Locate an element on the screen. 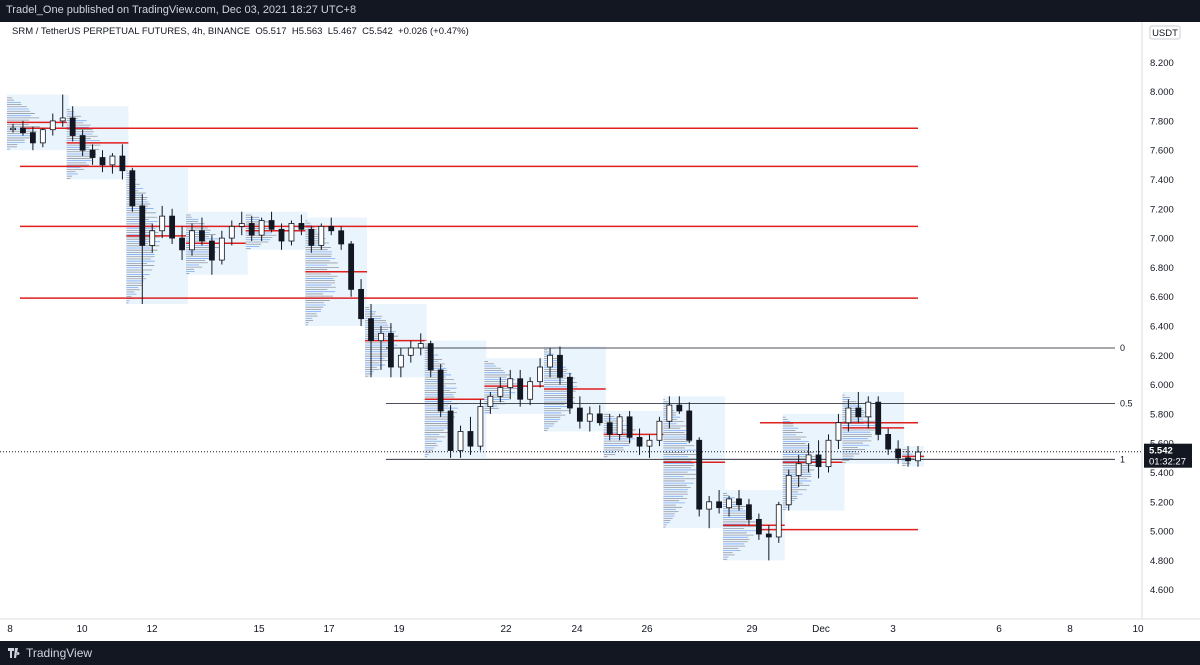  last-price-value: 5.542 is located at coordinates (1161, 451).